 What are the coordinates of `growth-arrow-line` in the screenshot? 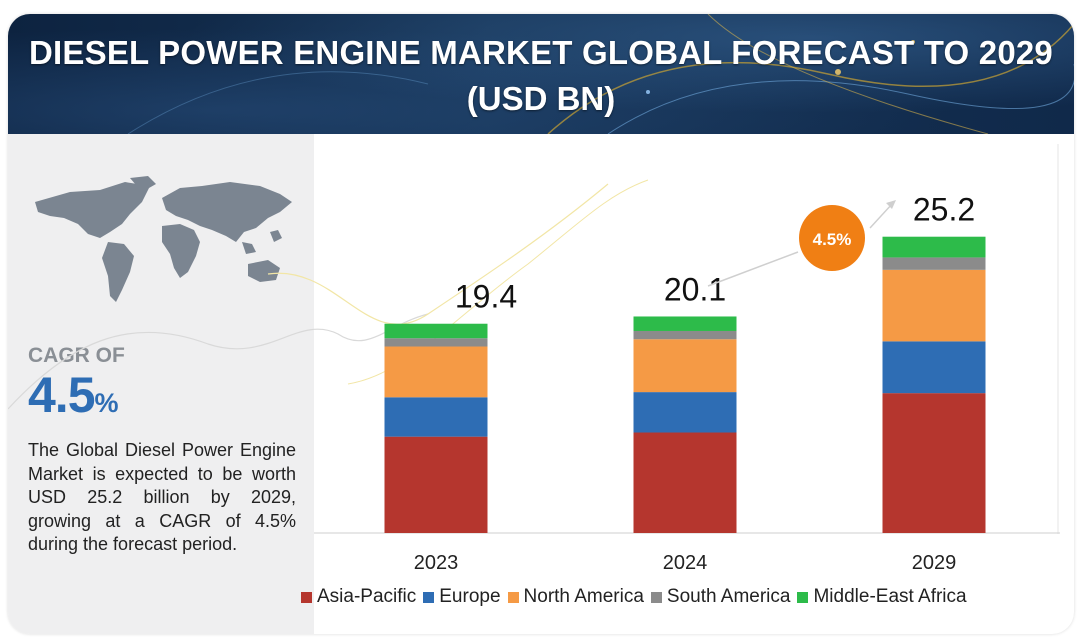 It's located at (753, 269).